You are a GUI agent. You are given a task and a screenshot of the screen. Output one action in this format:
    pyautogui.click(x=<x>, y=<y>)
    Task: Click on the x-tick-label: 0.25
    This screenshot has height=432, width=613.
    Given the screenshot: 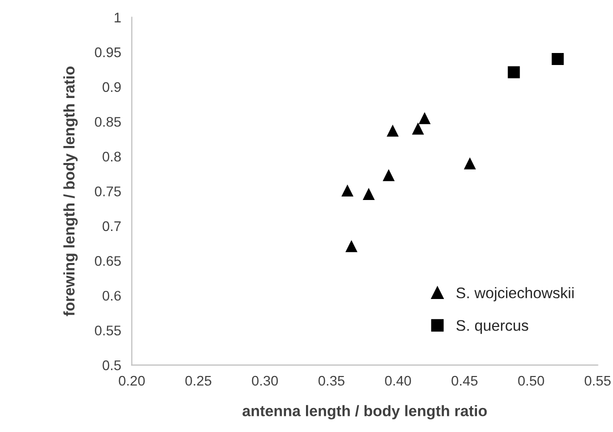 What is the action you would take?
    pyautogui.click(x=198, y=381)
    